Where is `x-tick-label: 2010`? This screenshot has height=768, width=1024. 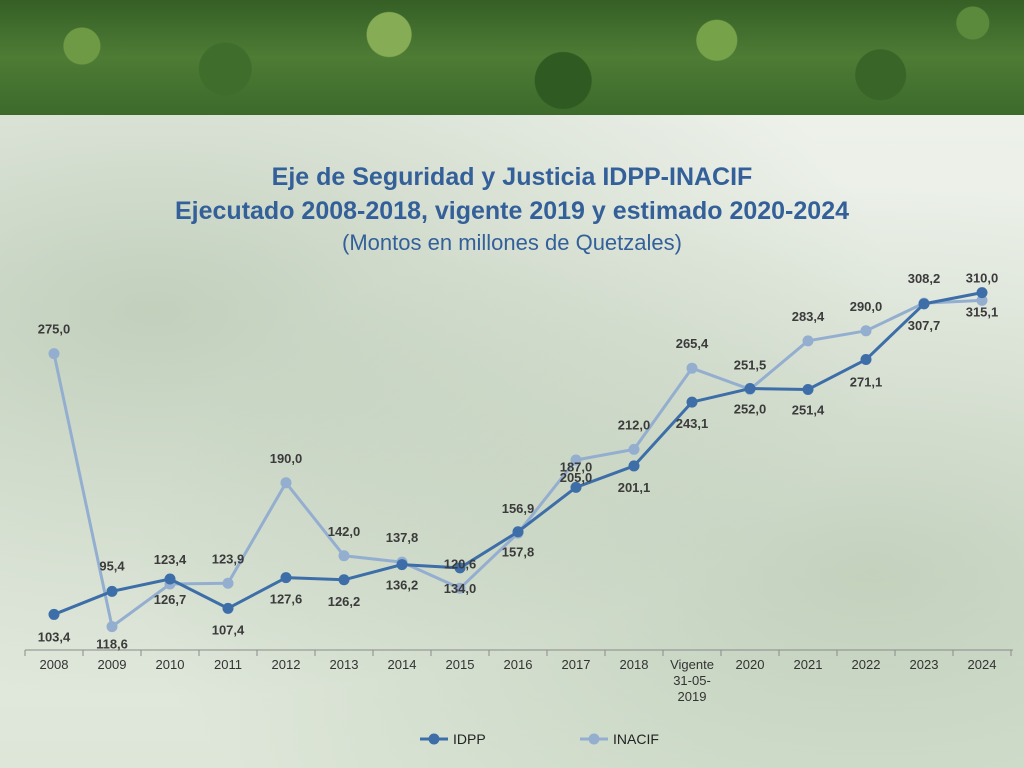
x-tick-label: 2010 is located at coordinates (170, 664).